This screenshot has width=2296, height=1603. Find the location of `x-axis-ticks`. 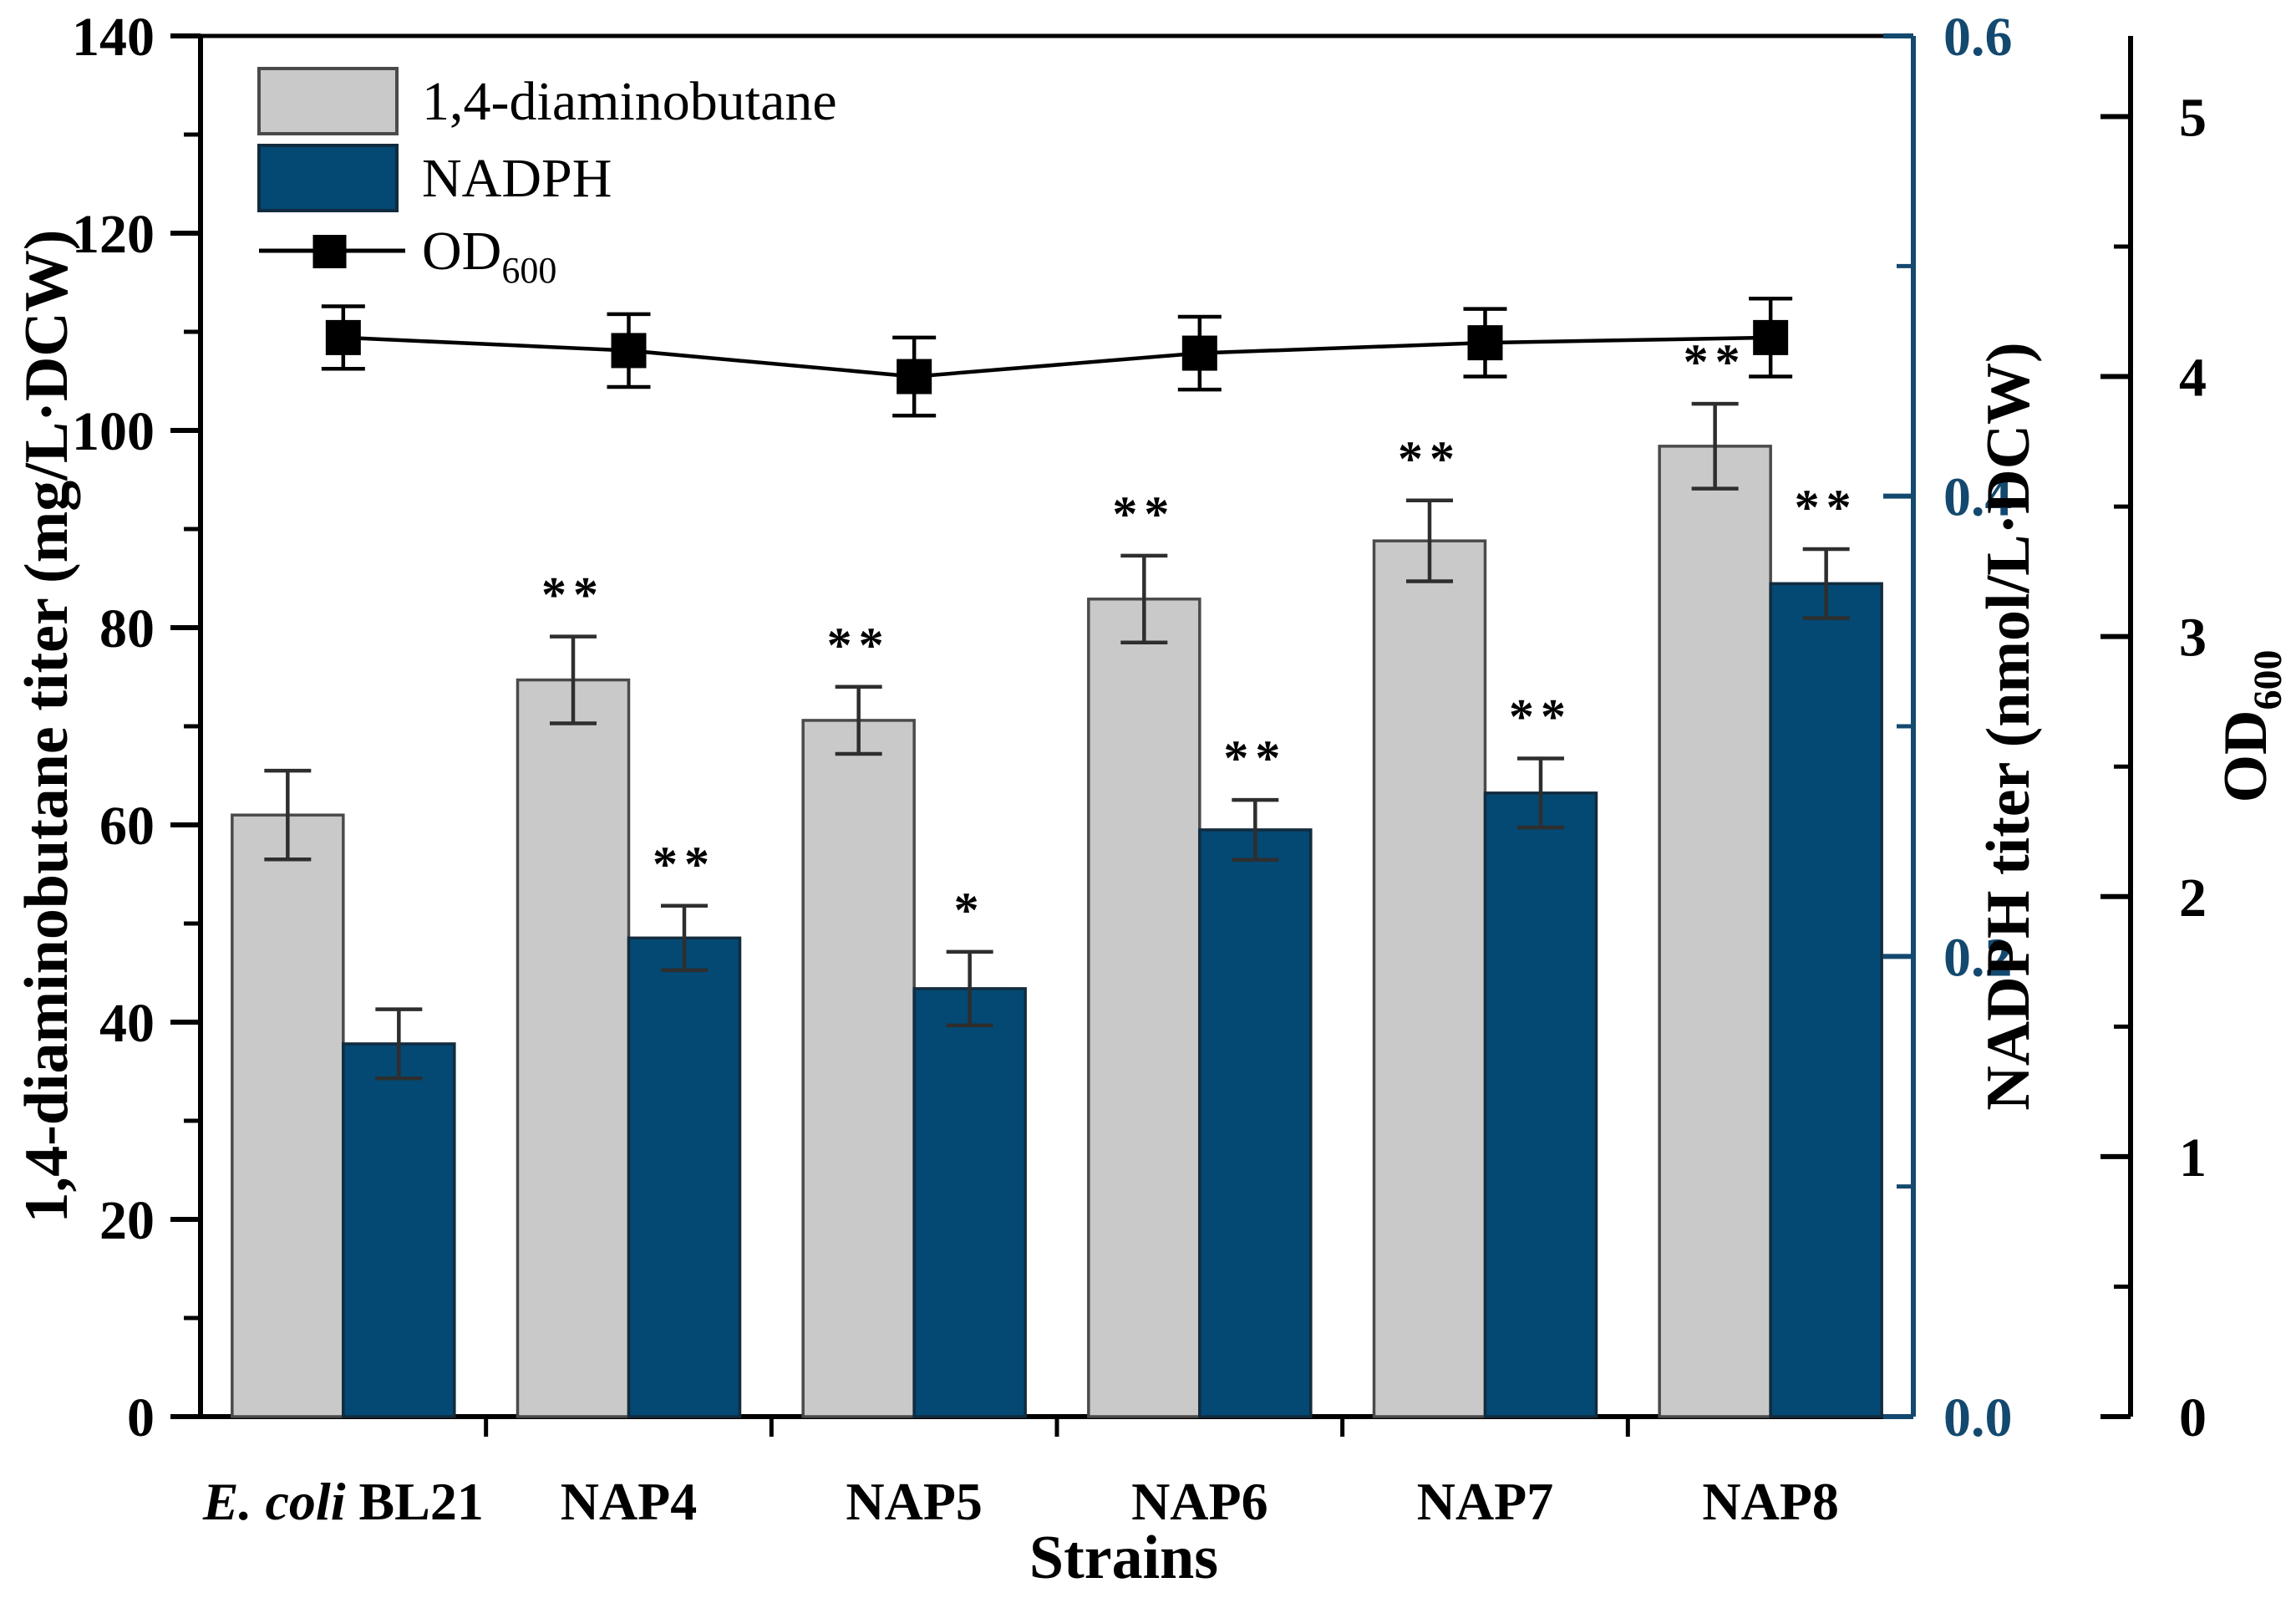

x-axis-ticks is located at coordinates (1057, 1427).